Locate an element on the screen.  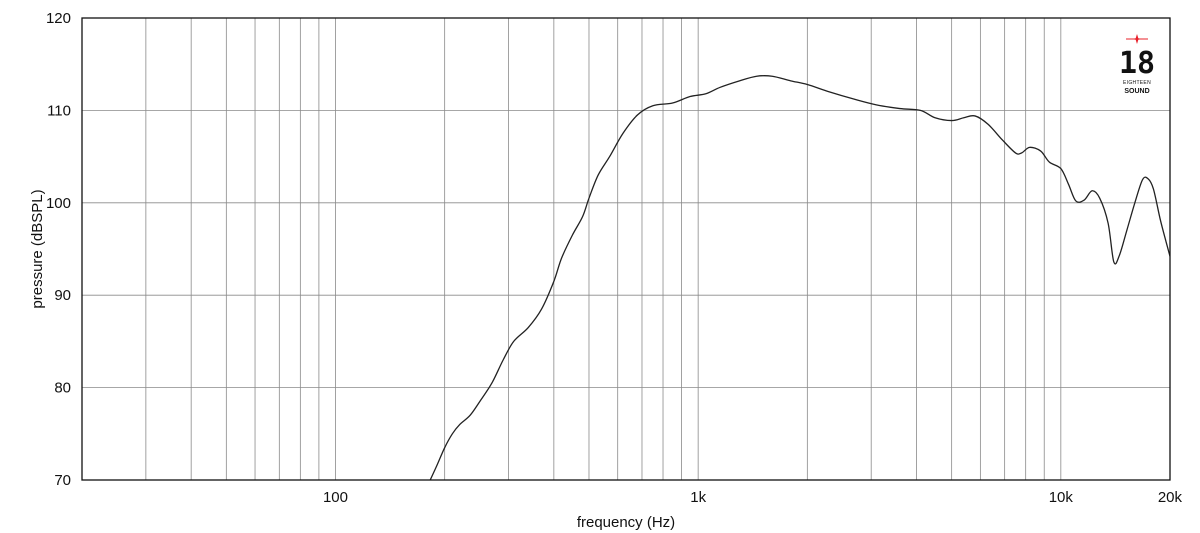
brand-logo: 18 EIGHTEEN SOUND is located at coordinates (1137, 64).